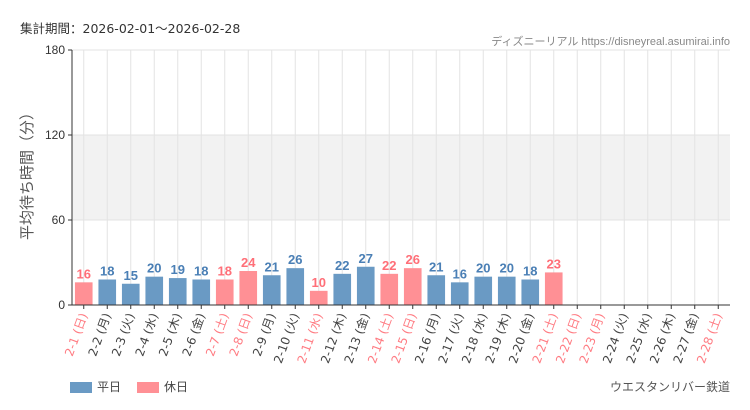  What do you see at coordinates (55, 135) in the screenshot?
I see `y-tick-label: 120` at bounding box center [55, 135].